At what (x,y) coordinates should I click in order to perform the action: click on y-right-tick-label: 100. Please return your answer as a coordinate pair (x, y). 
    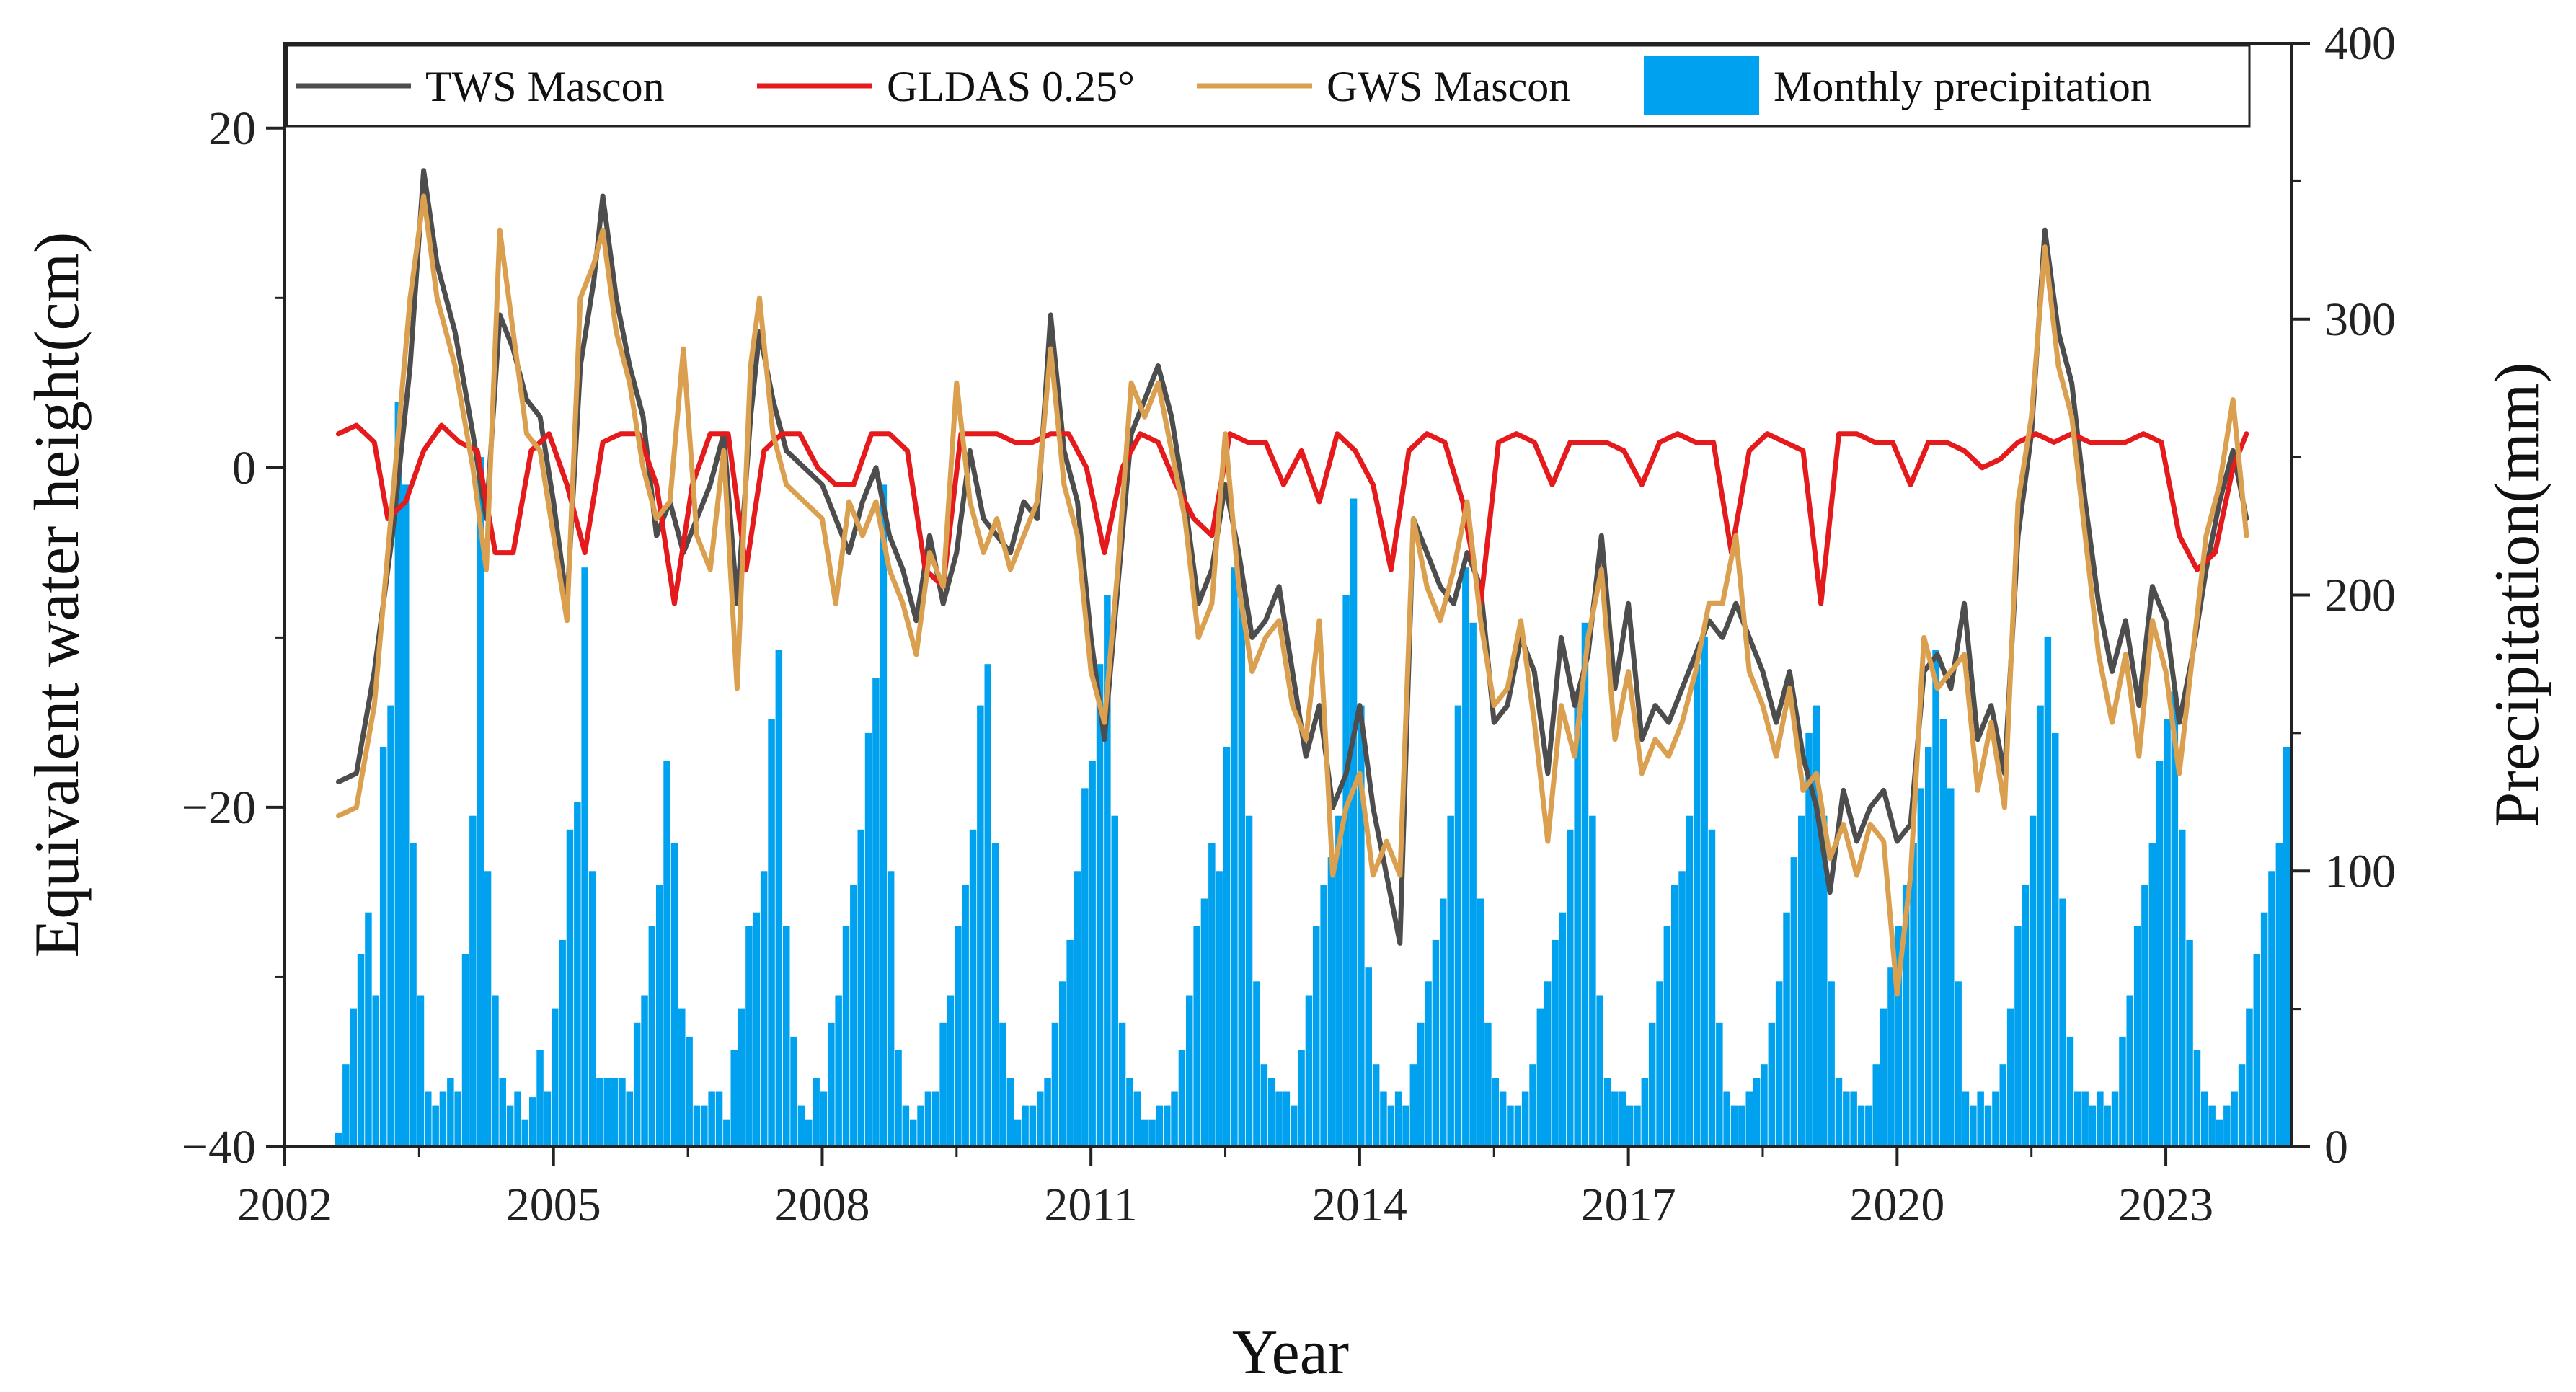
    Looking at the image, I should click on (2360, 871).